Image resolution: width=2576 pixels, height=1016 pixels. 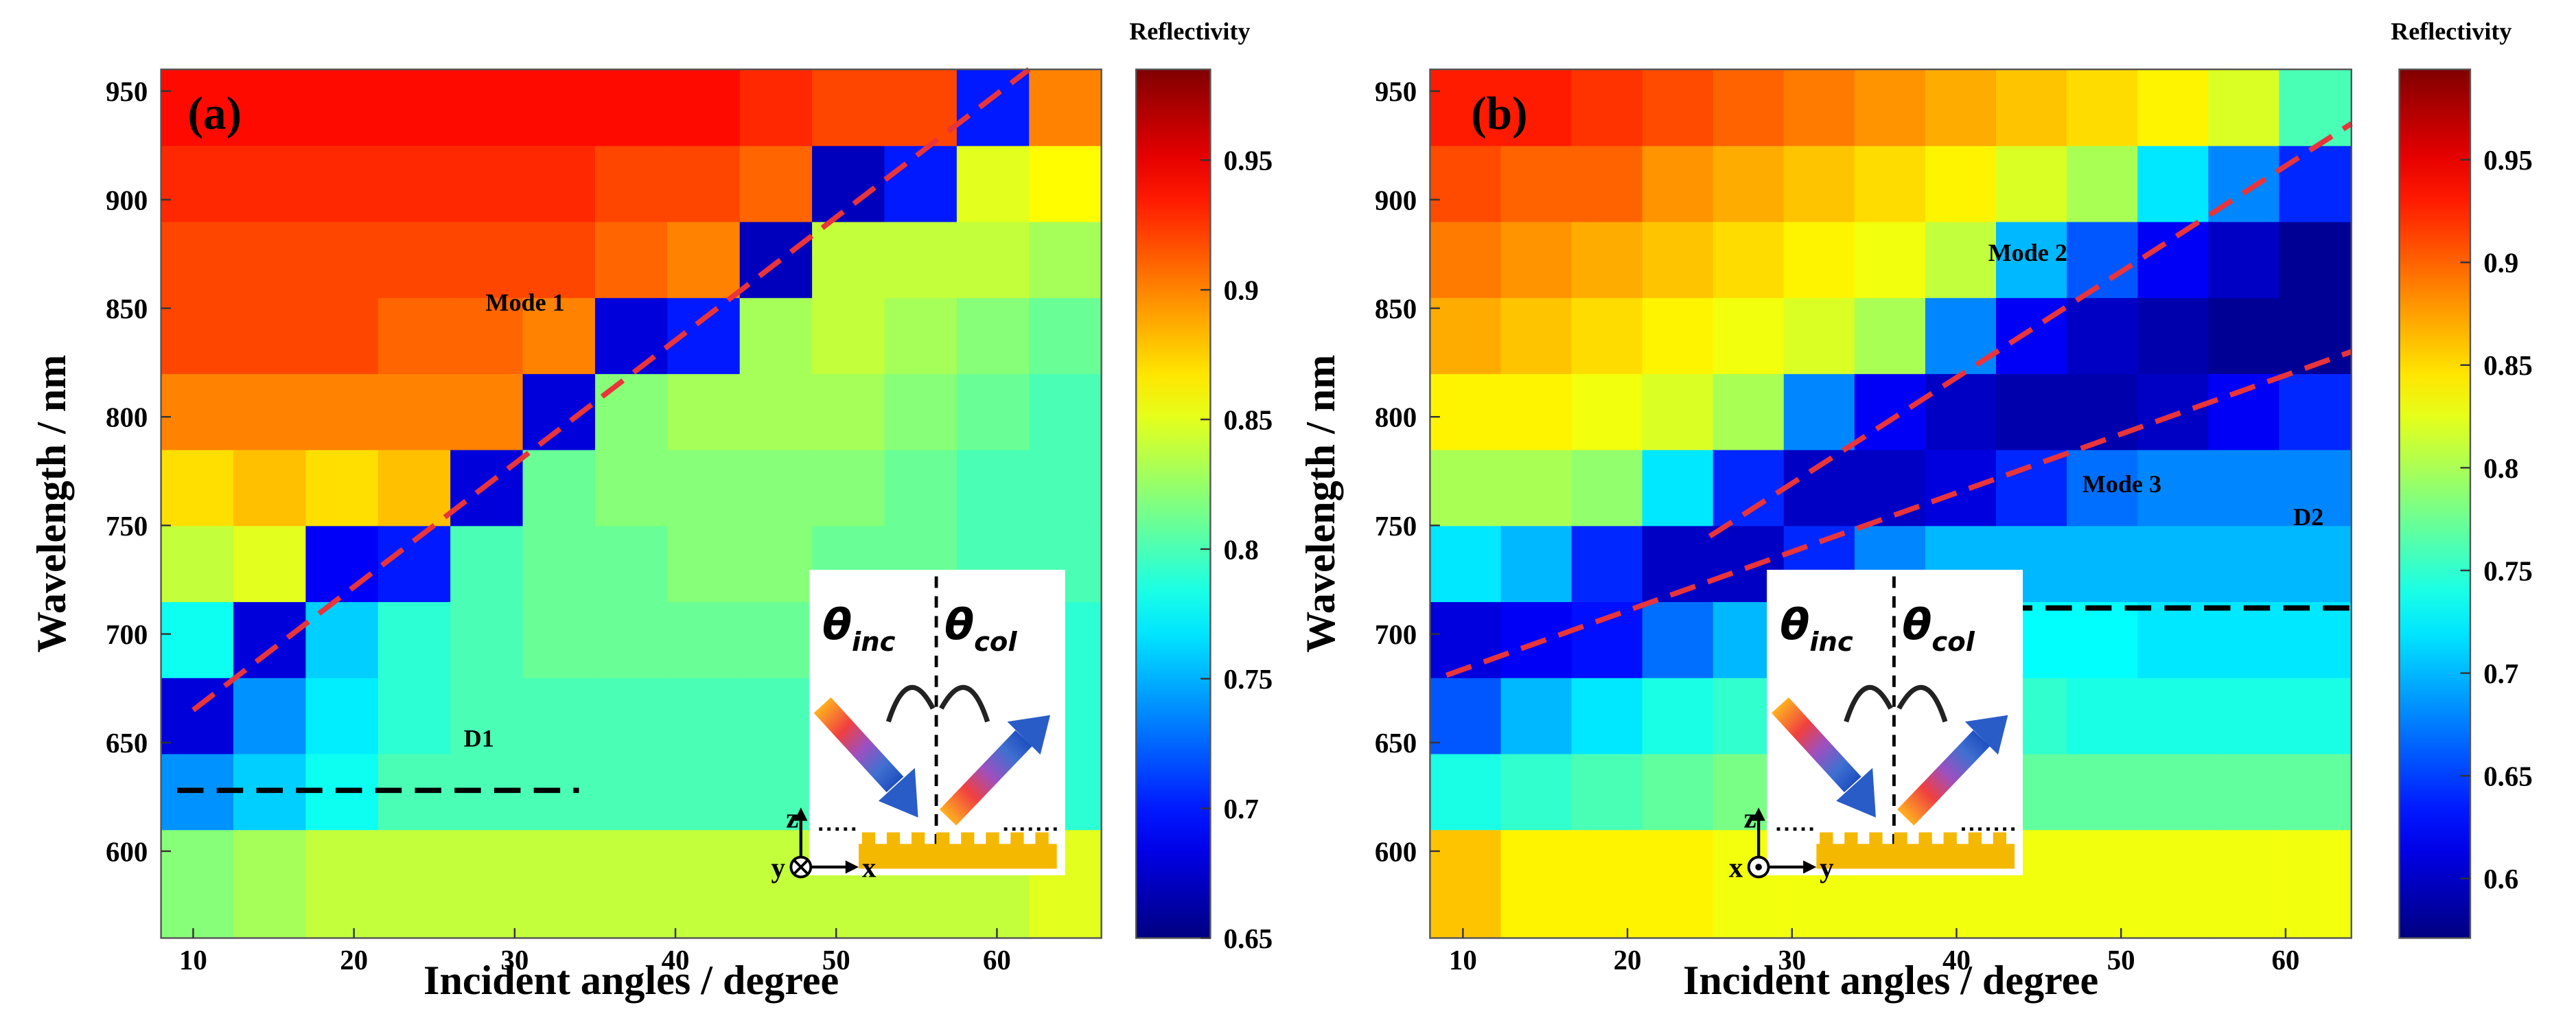 I want to click on y-tick-label: 600, so click(x=1396, y=851).